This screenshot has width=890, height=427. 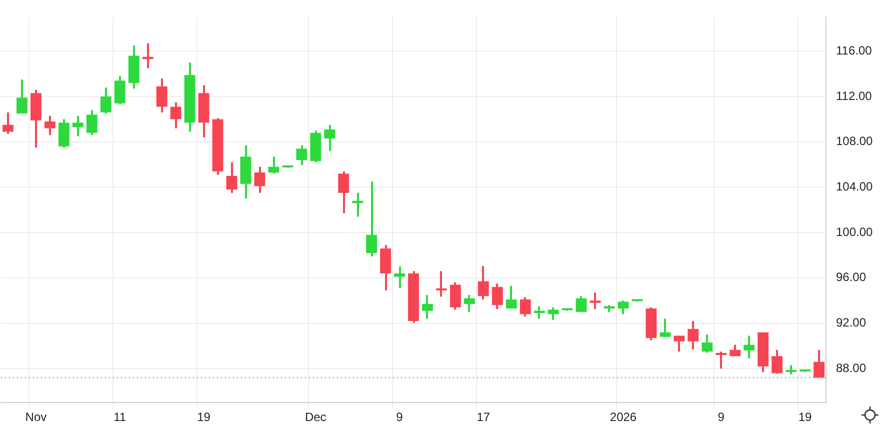 I want to click on x-tick-label: 2026, so click(x=623, y=417).